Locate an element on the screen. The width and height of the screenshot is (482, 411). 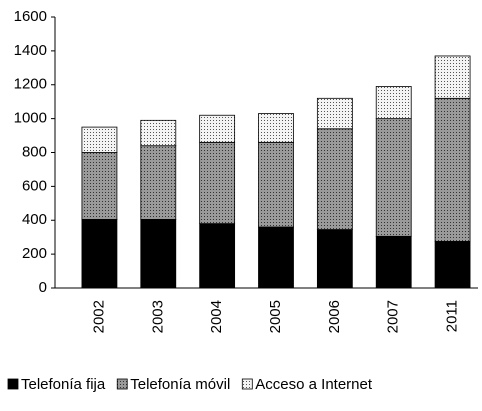
x-tick-label: 2003 is located at coordinates (157, 316).